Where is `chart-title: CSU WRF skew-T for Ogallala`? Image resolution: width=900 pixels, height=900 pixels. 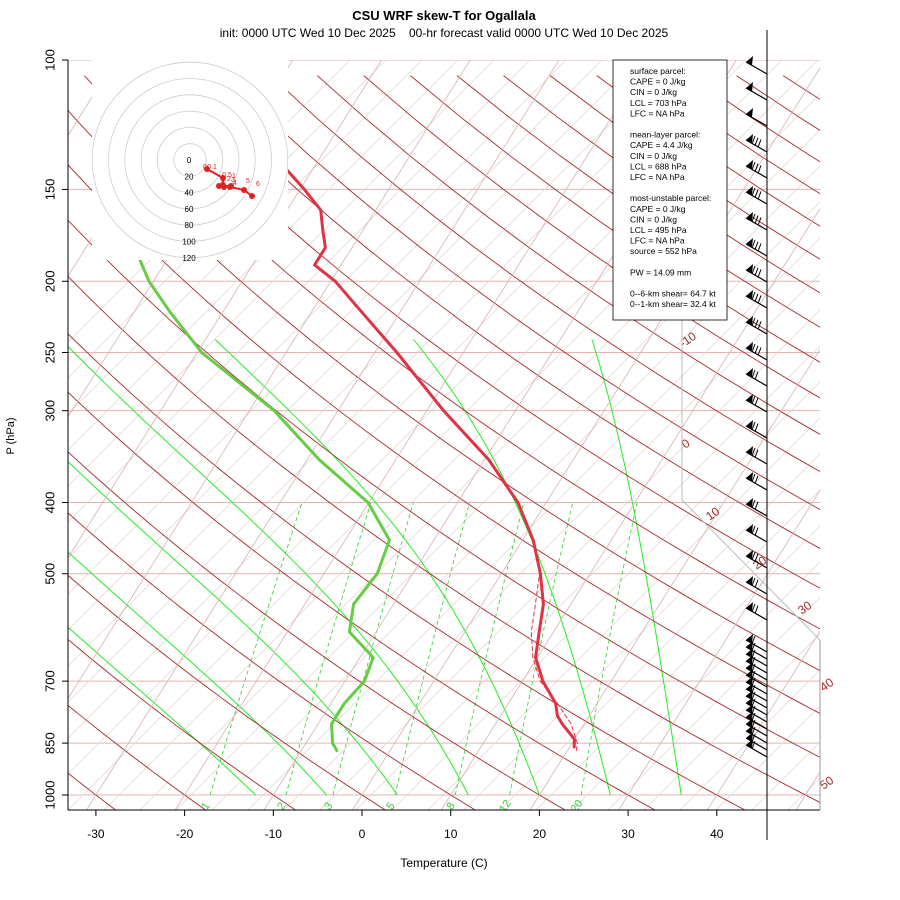 chart-title: CSU WRF skew-T for Ogallala is located at coordinates (444, 15).